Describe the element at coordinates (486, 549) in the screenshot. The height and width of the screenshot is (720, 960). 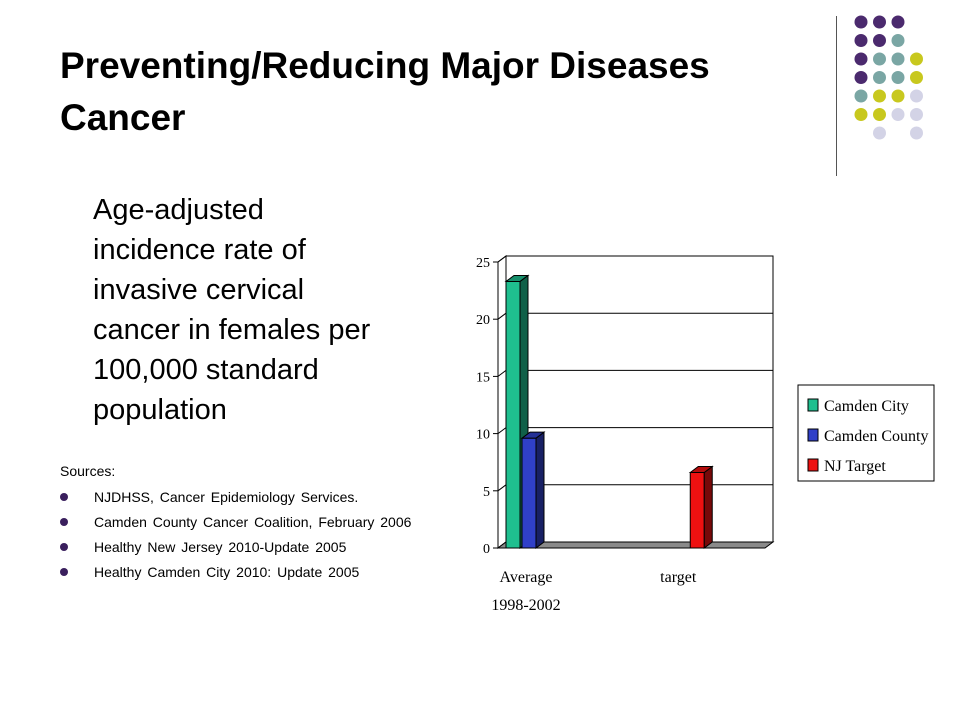
I see `y-tick-label: 0` at that location.